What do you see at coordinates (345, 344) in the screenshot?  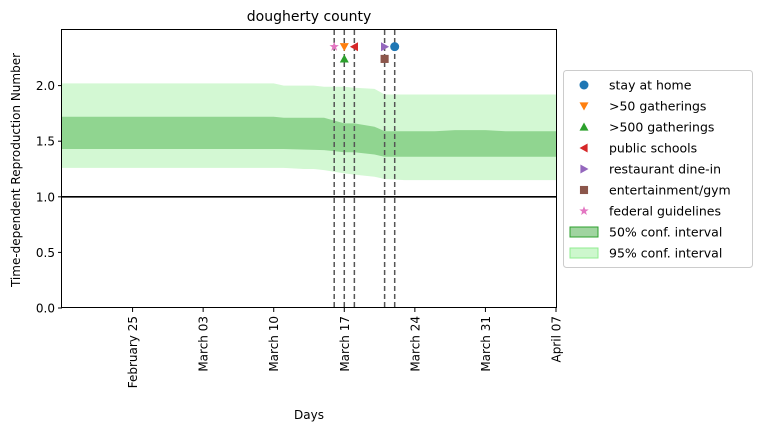 I see `x-tick-label: March 17` at bounding box center [345, 344].